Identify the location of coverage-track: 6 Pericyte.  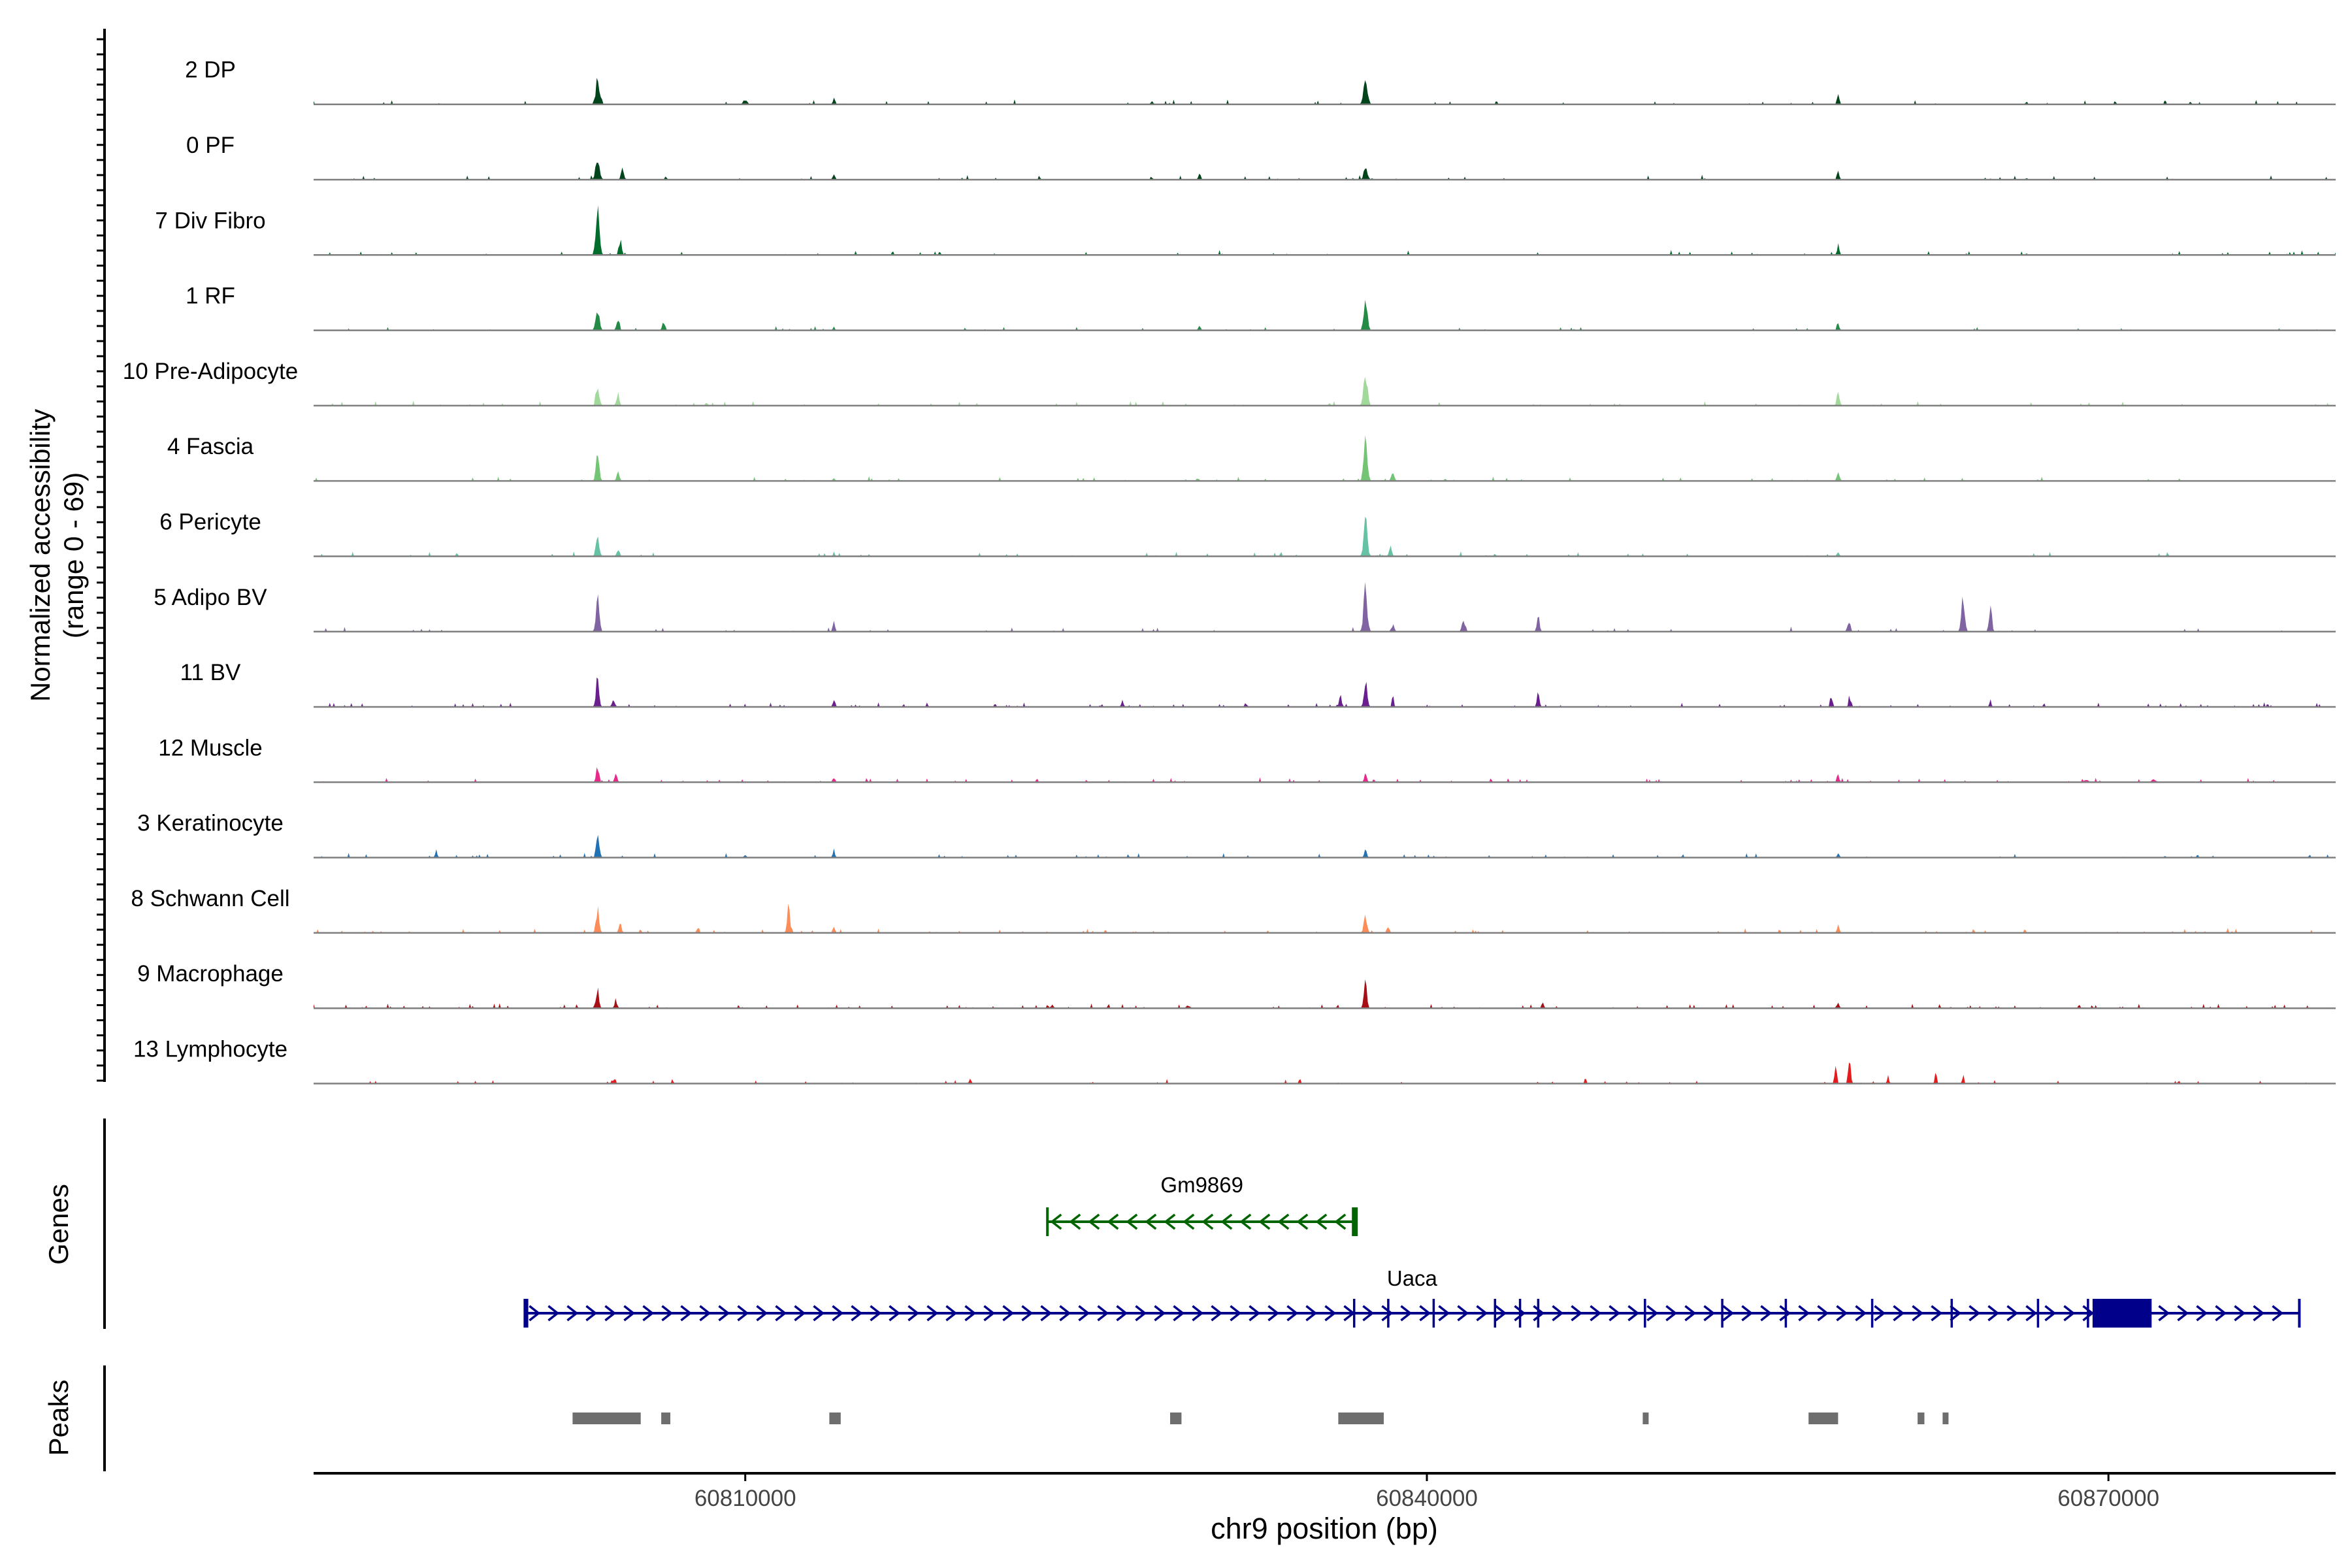
(1247, 533).